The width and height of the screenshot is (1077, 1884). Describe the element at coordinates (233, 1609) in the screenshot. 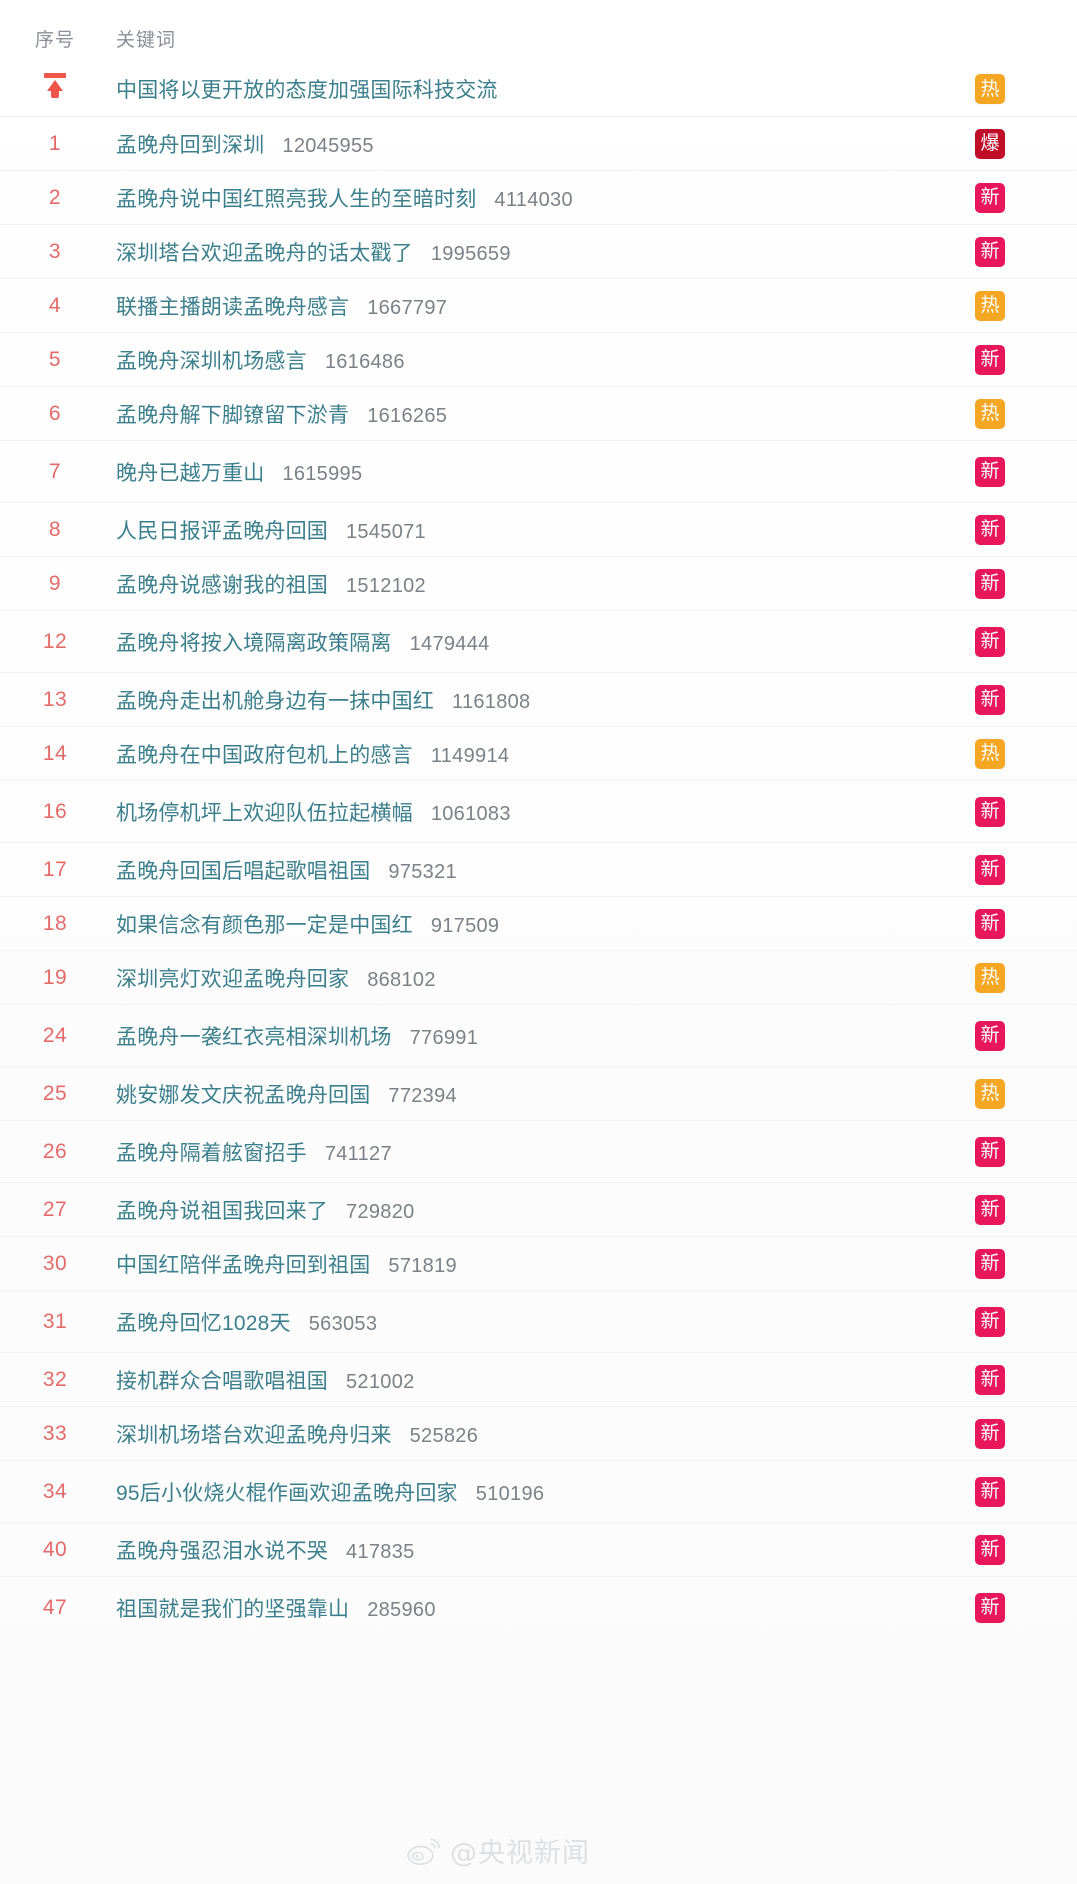

I see `keyword-link: 祖国就是我们的坚强靠山` at that location.